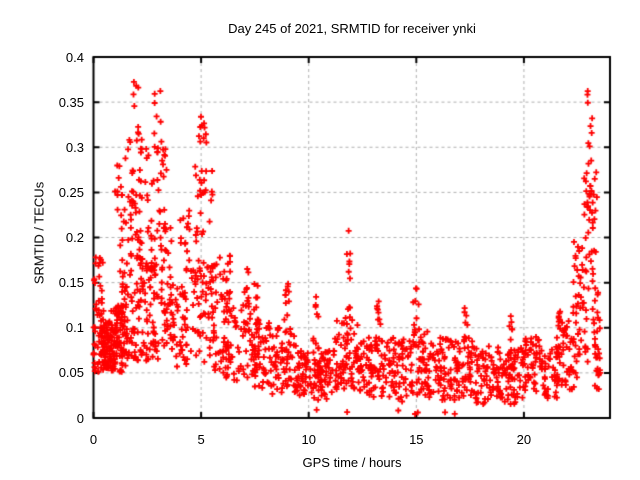 This screenshot has width=640, height=480. What do you see at coordinates (74, 147) in the screenshot?
I see `y-tick-label: 0.3` at bounding box center [74, 147].